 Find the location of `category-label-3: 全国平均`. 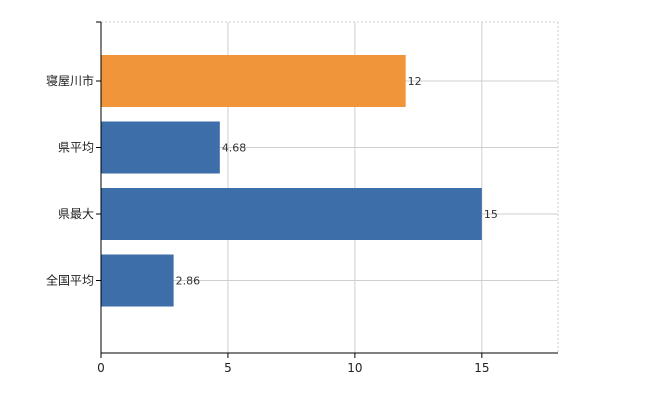

category-label-3: 全国平均 is located at coordinates (70, 280).